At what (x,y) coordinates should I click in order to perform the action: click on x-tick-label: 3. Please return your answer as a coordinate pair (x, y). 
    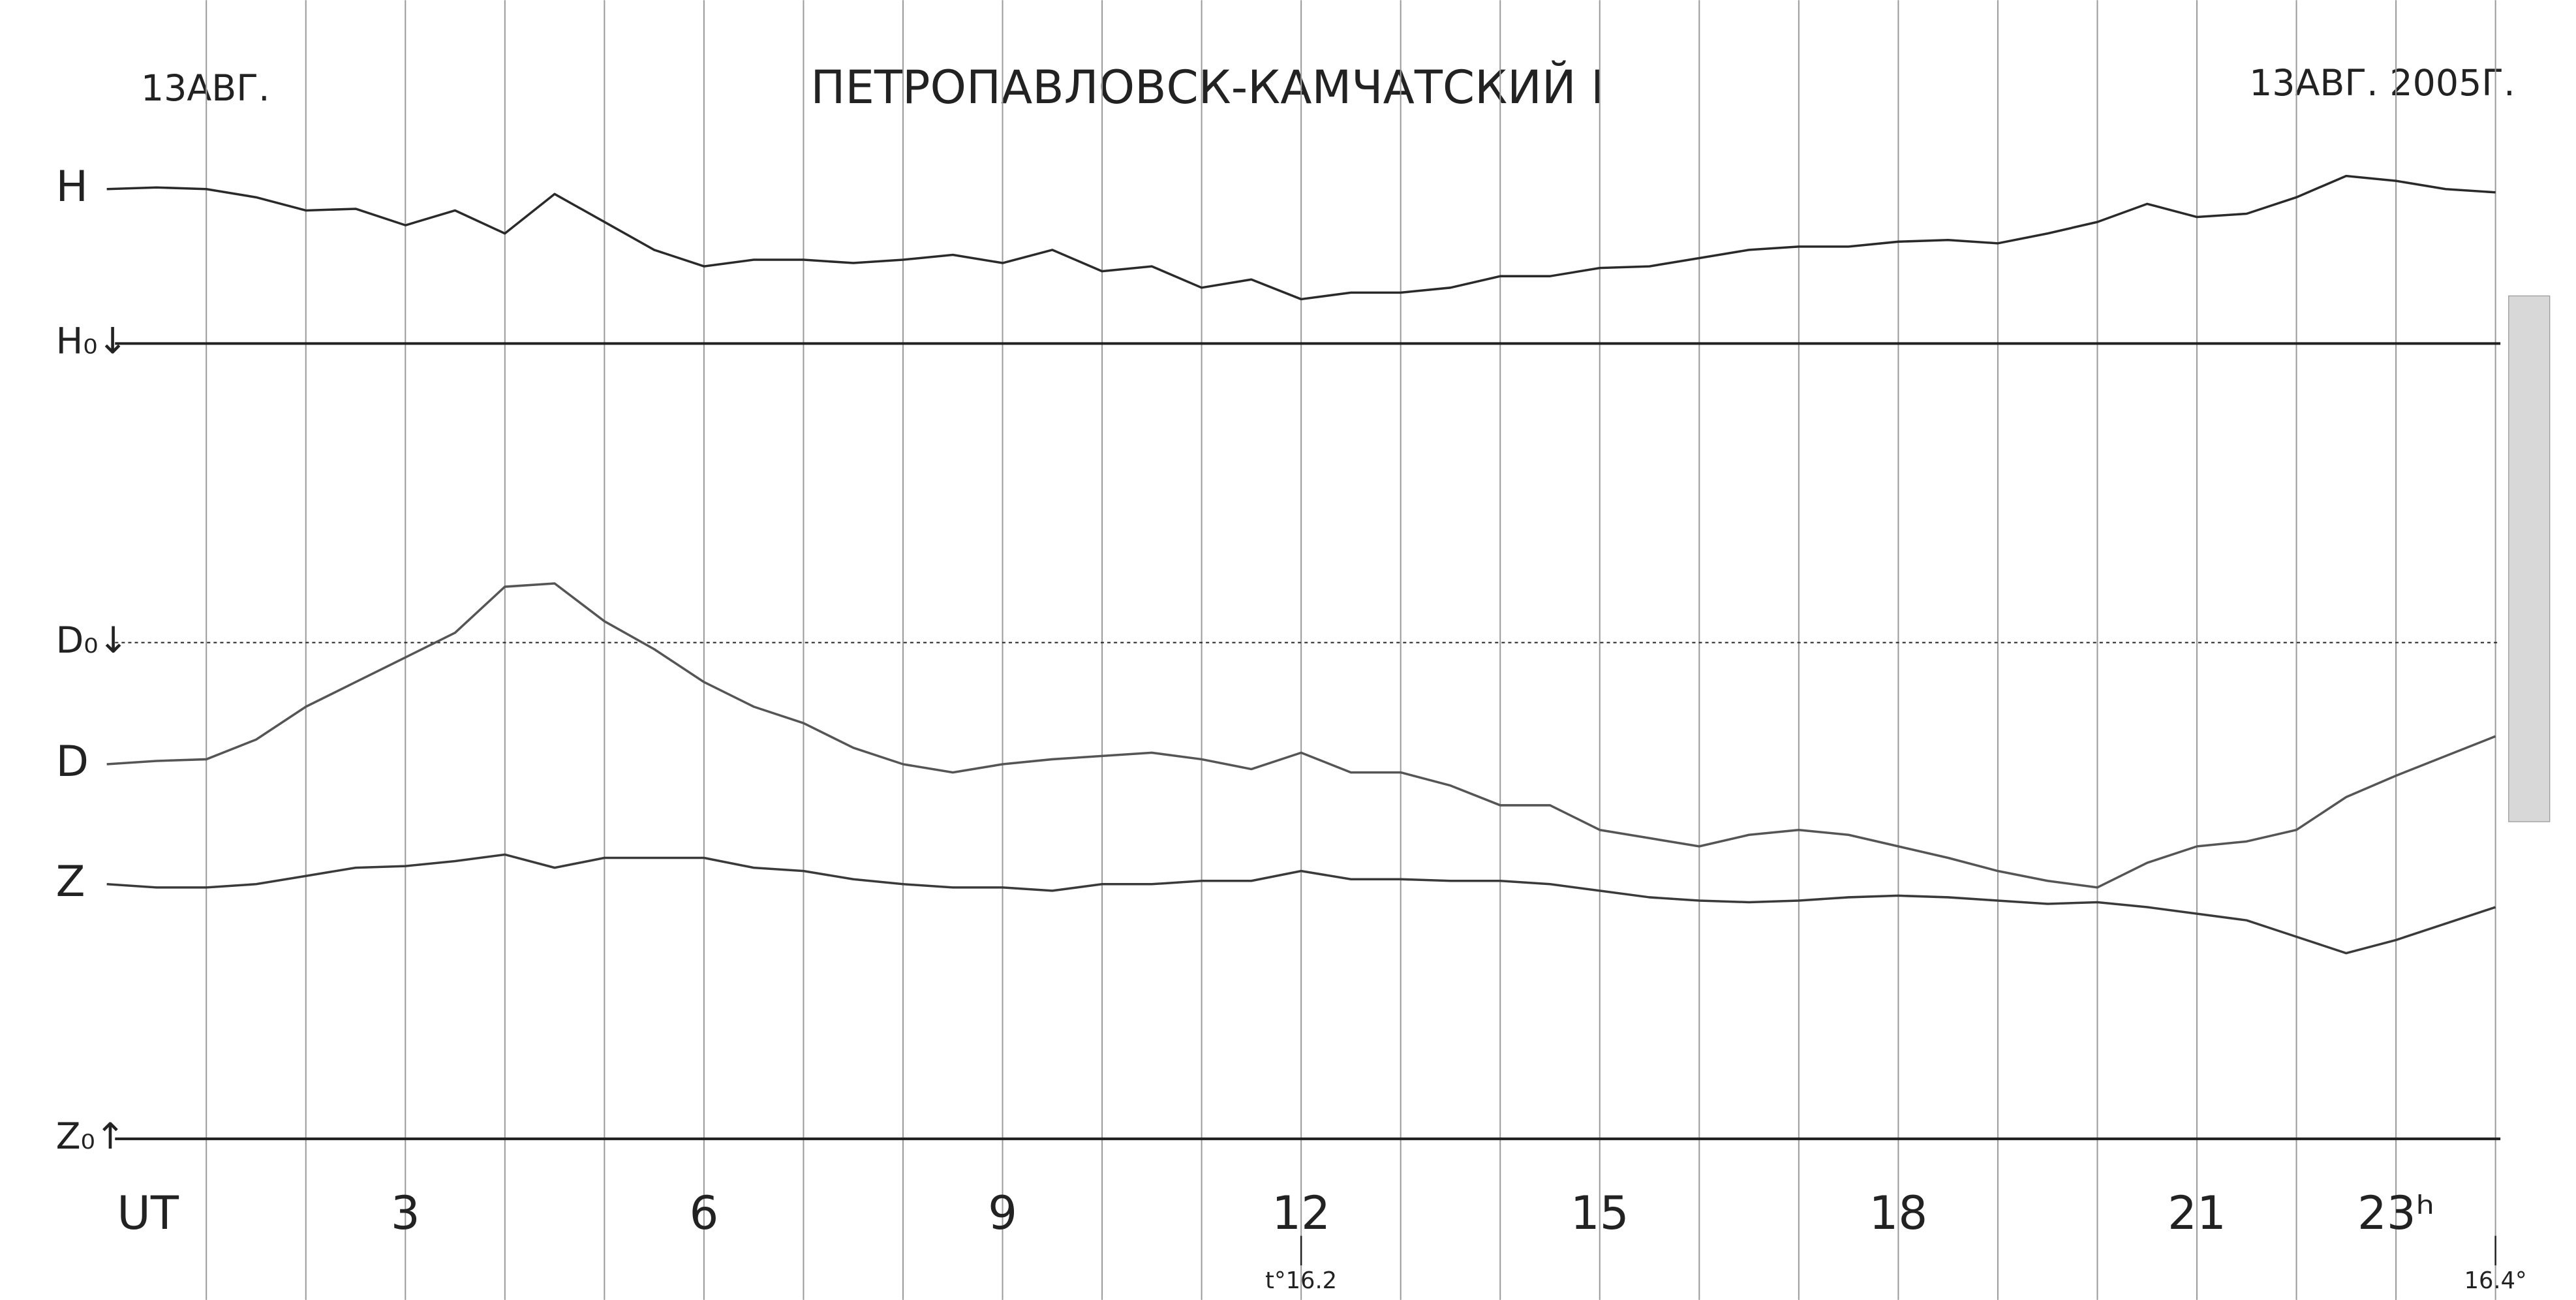
    Looking at the image, I should click on (405, 1213).